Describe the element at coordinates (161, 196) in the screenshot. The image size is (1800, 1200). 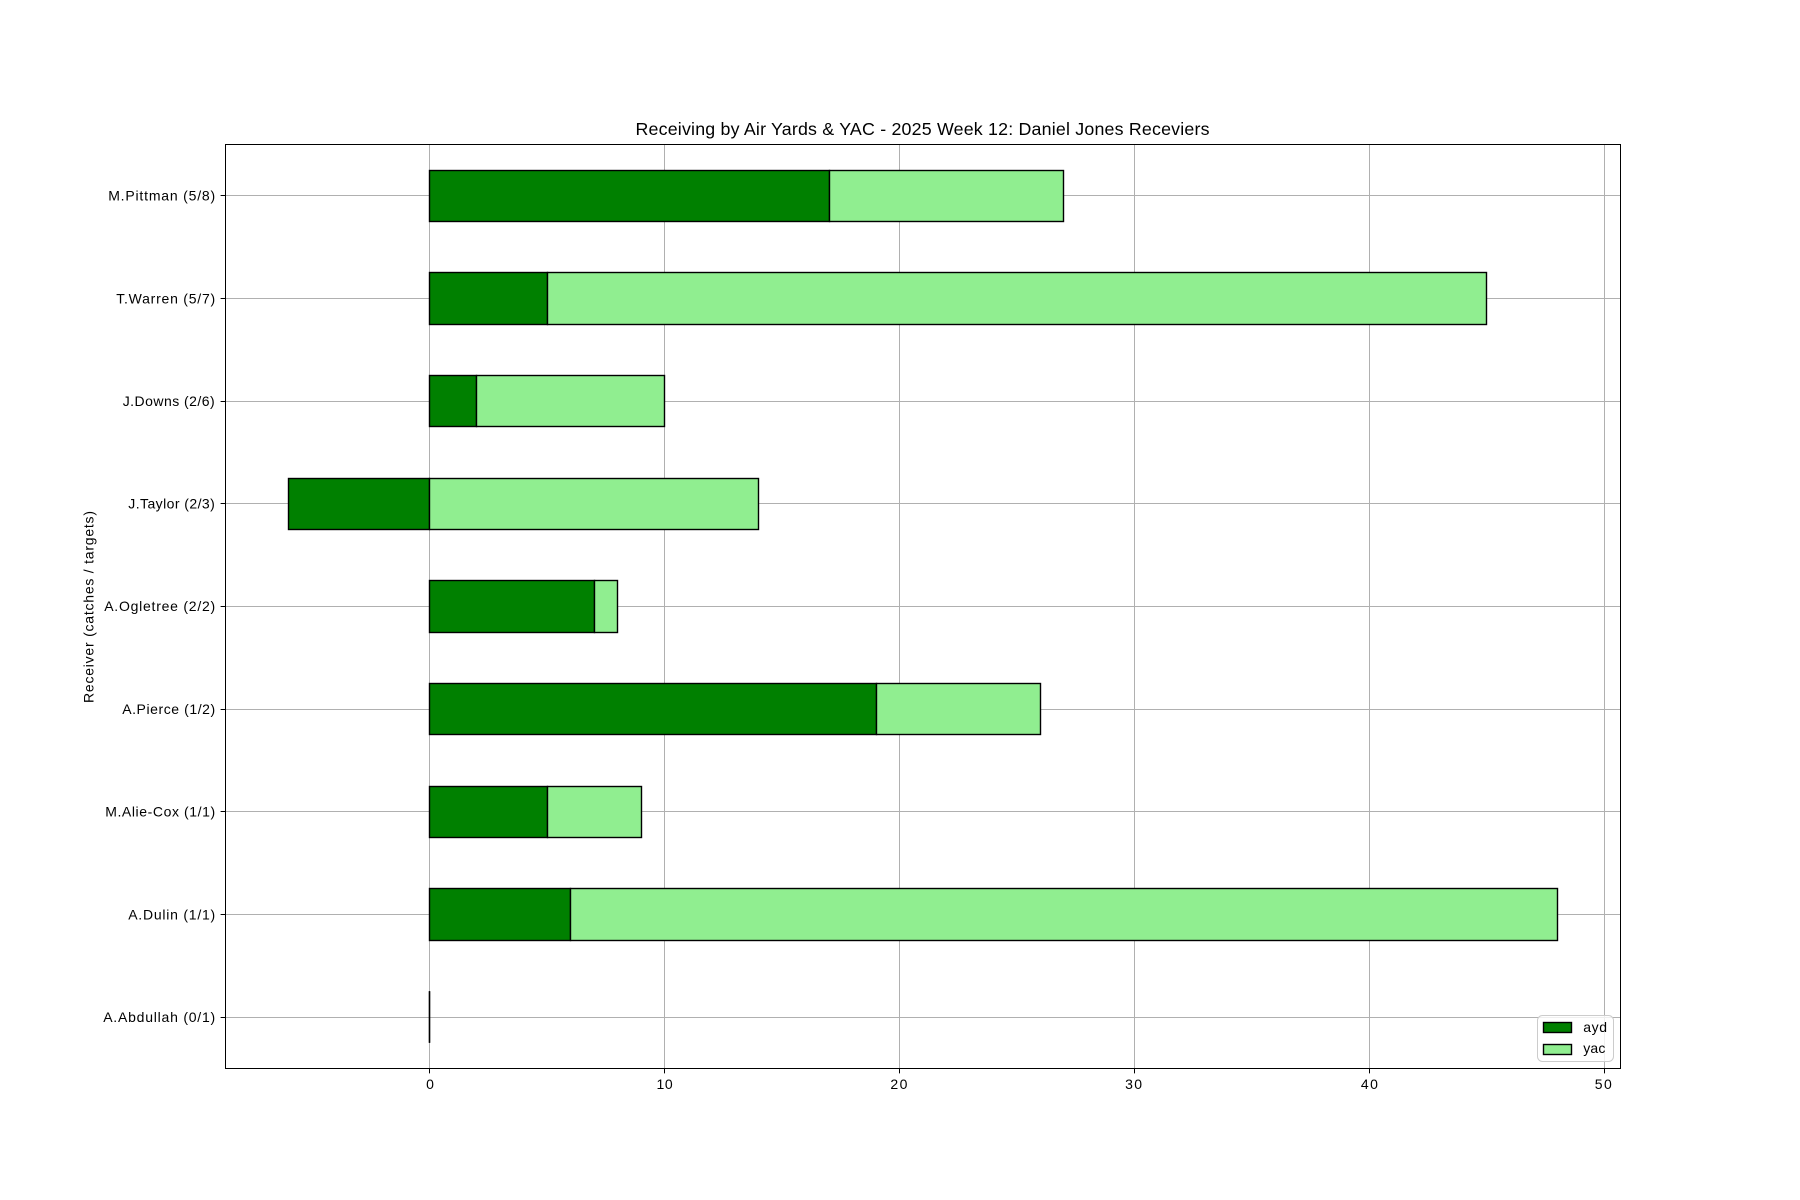
I see `svg-text: M.Pittman (5/8)` at that location.